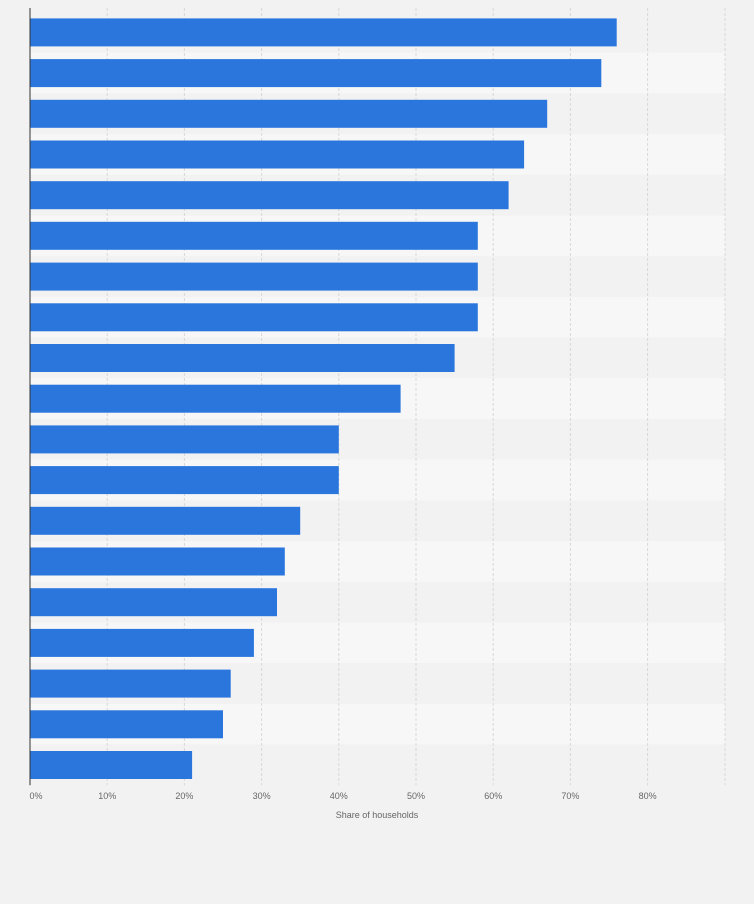  Describe the element at coordinates (184, 796) in the screenshot. I see `x-tick-label: 20%` at that location.